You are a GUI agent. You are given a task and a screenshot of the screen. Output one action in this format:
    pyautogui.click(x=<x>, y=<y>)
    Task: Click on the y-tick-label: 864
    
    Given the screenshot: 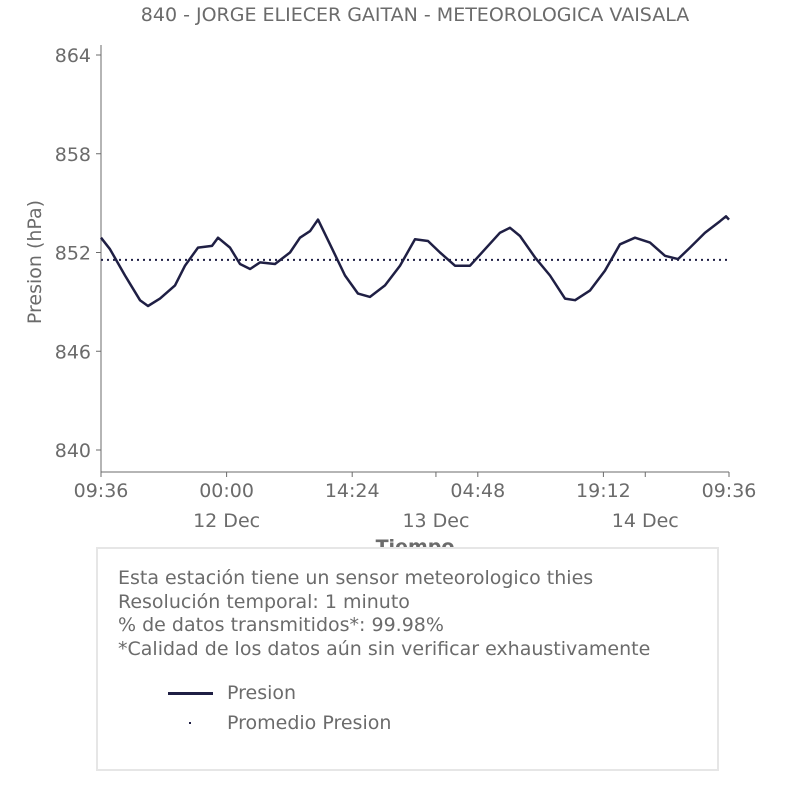 What is the action you would take?
    pyautogui.click(x=73, y=56)
    